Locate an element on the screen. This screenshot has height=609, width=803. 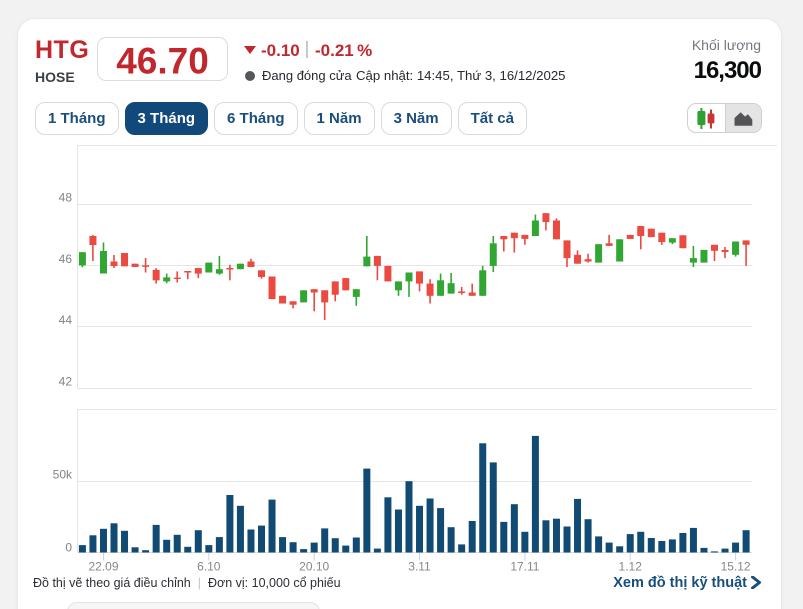
svg-text: 46 is located at coordinates (66, 259).